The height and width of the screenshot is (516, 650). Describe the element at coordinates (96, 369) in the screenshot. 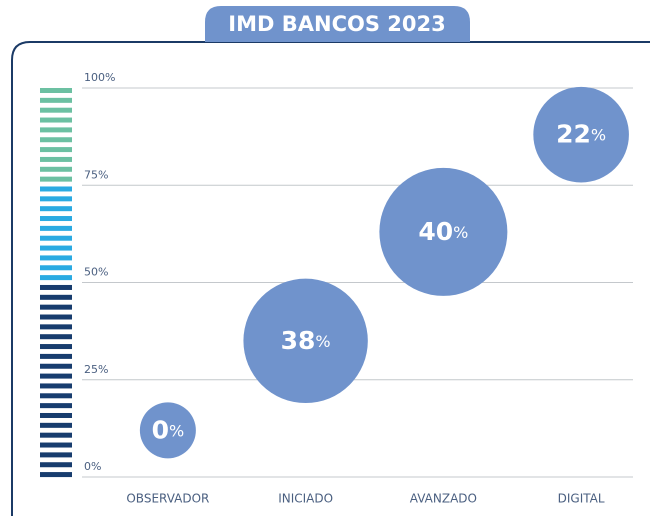

I see `y-tick-label: 25%` at that location.